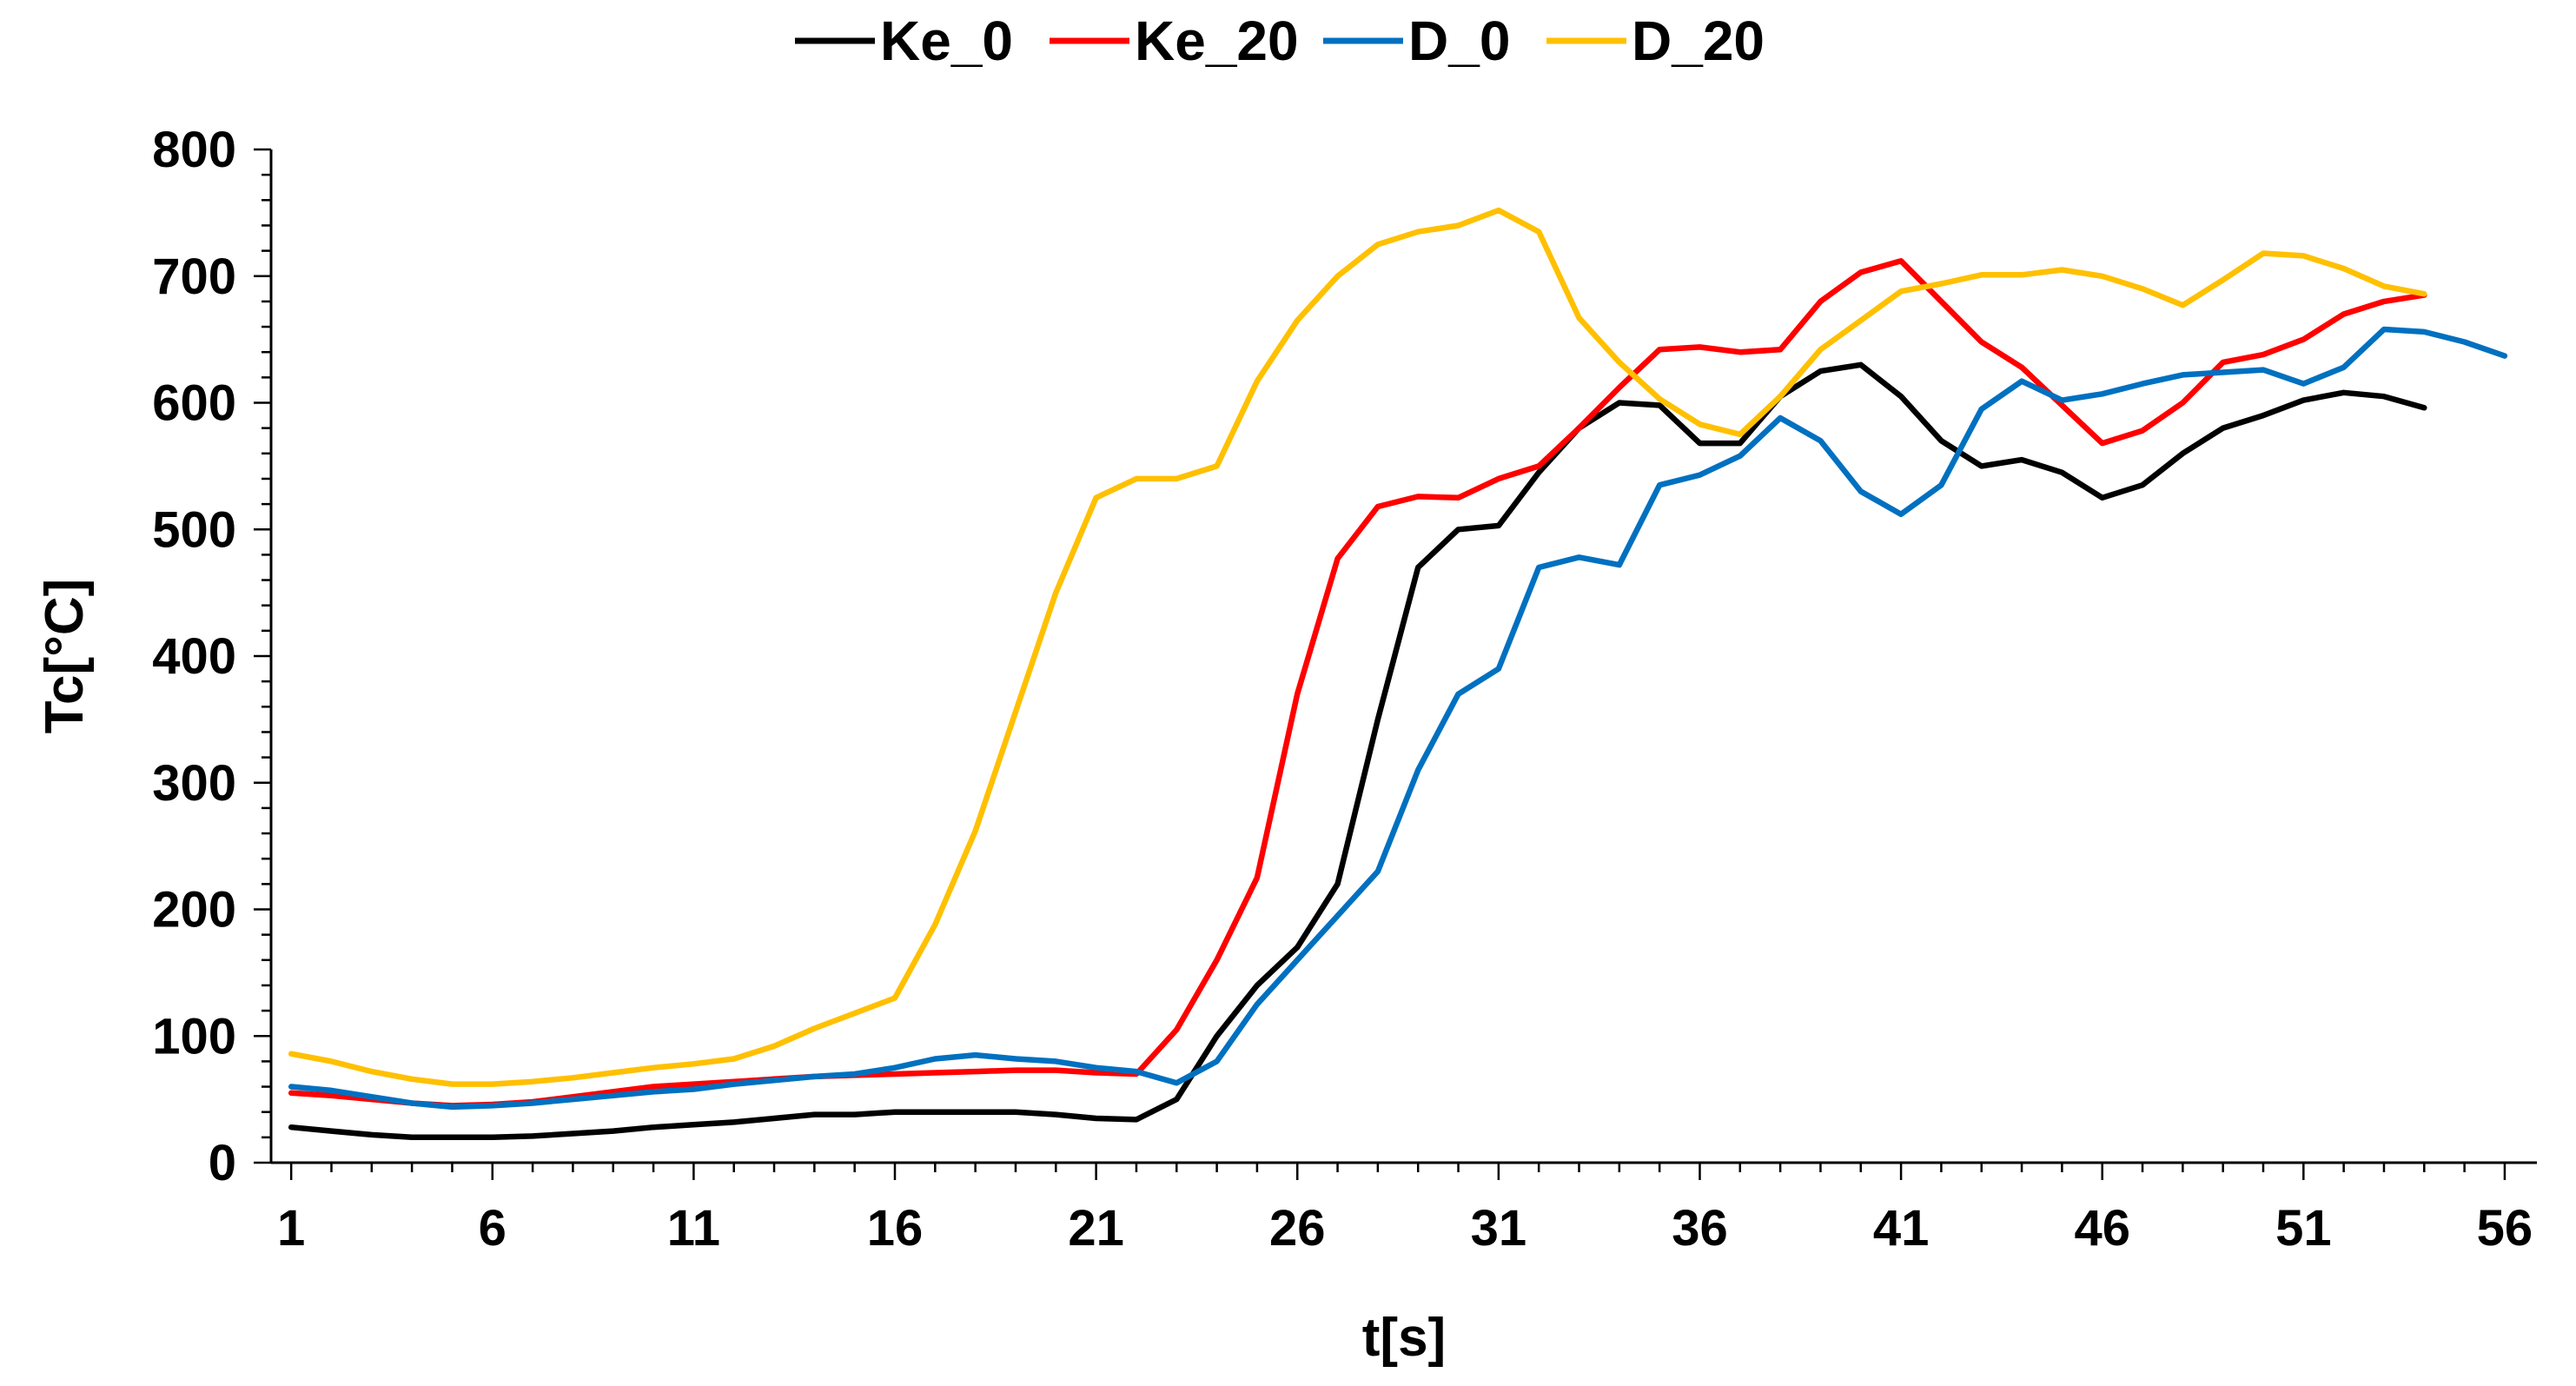  I want to click on x-tick-label: 1, so click(291, 1228).